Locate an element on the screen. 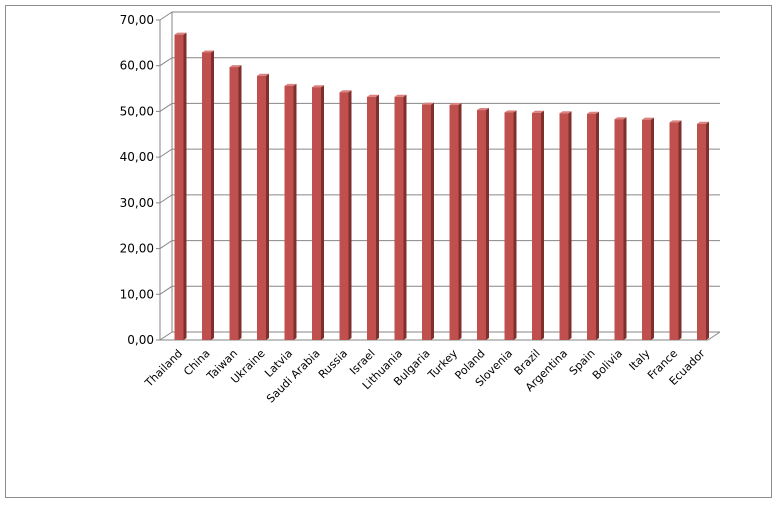  x-tick-label: Russia is located at coordinates (333, 364).